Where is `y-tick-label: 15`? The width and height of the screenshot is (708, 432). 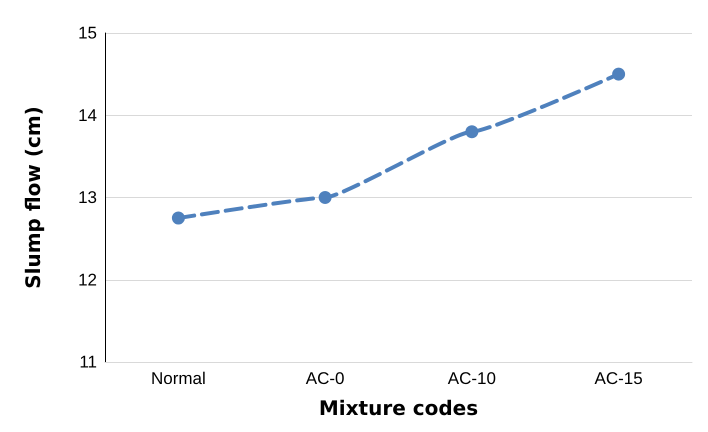
y-tick-label: 15 is located at coordinates (87, 33).